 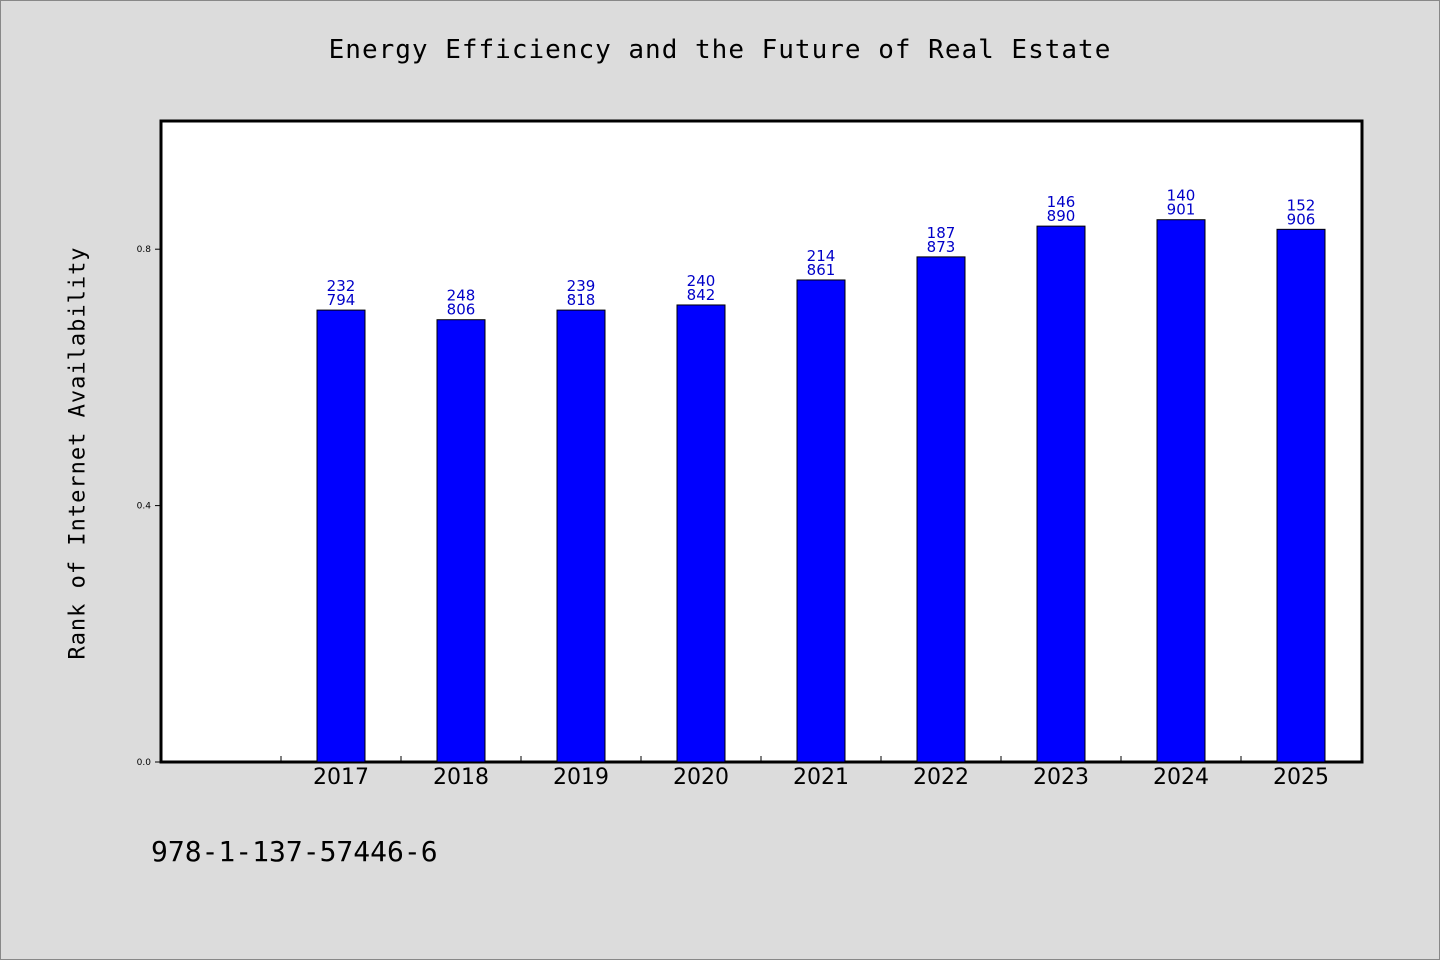 I want to click on x-tick-label: 2025, so click(x=1301, y=777).